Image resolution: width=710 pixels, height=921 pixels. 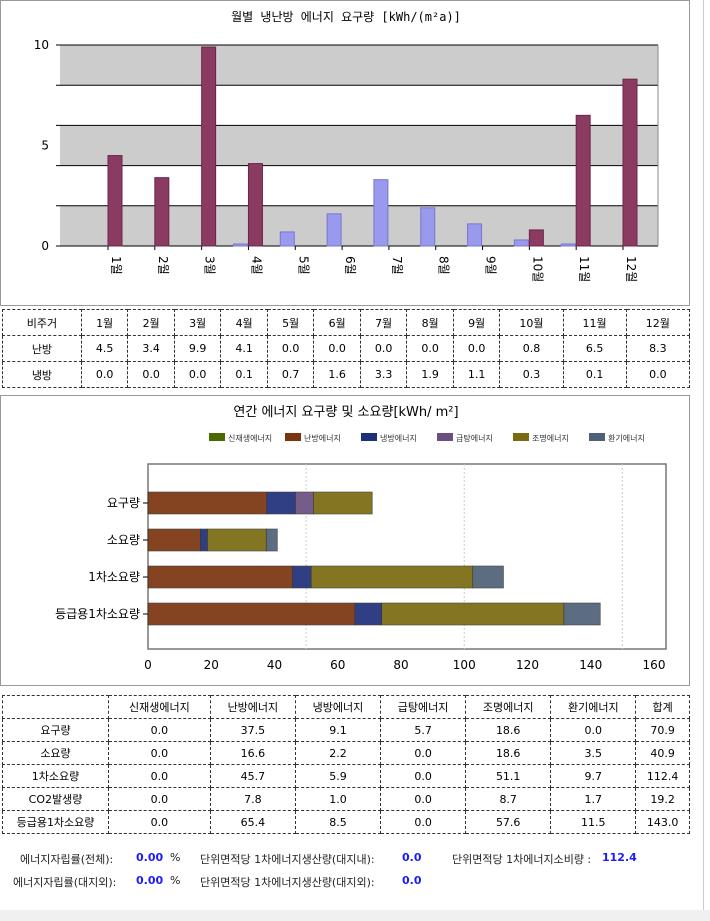 I want to click on table-cell: 0.7, so click(x=290, y=374).